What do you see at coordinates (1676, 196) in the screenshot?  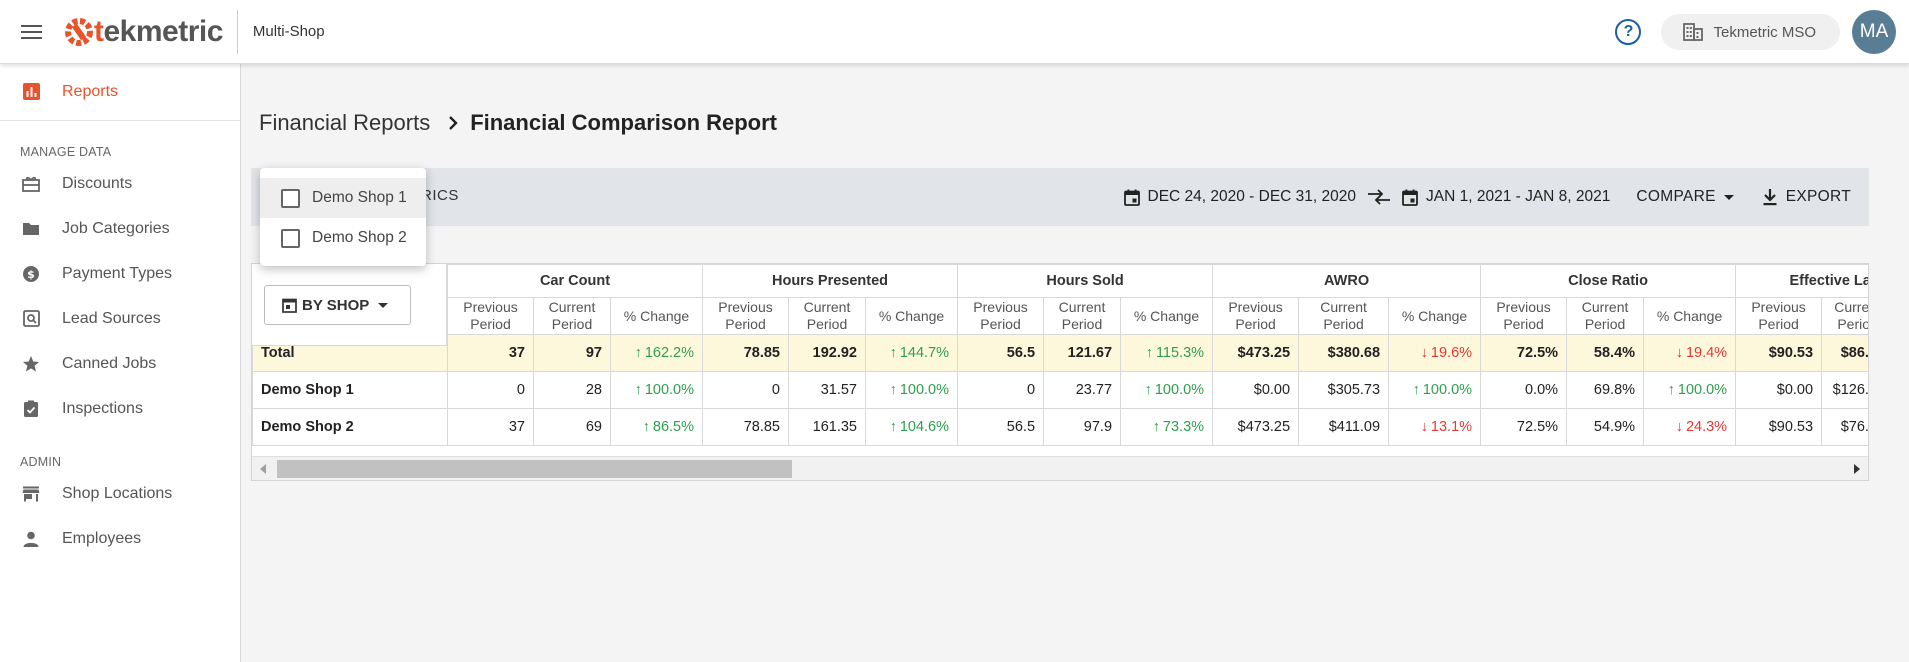 I see `compare-label: COMPARE` at bounding box center [1676, 196].